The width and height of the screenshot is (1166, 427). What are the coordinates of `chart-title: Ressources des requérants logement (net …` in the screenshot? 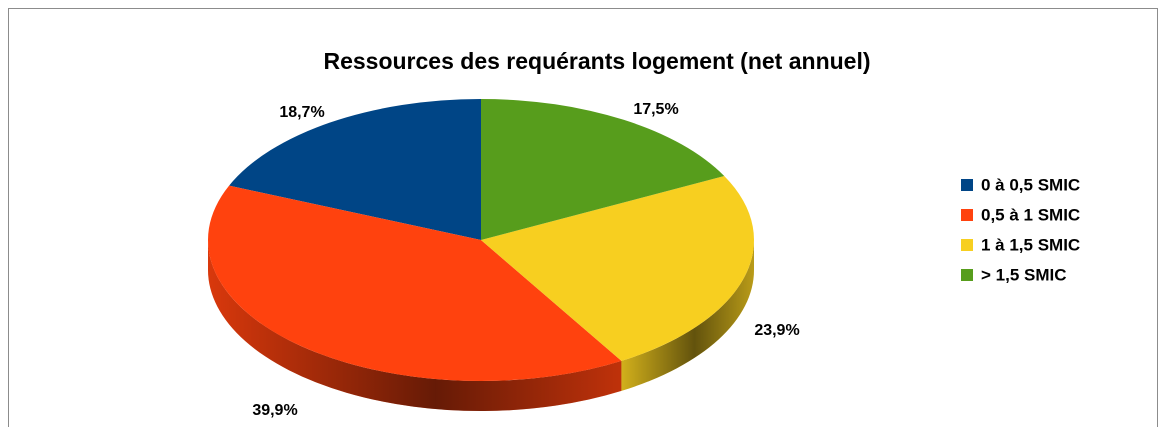 It's located at (596, 61).